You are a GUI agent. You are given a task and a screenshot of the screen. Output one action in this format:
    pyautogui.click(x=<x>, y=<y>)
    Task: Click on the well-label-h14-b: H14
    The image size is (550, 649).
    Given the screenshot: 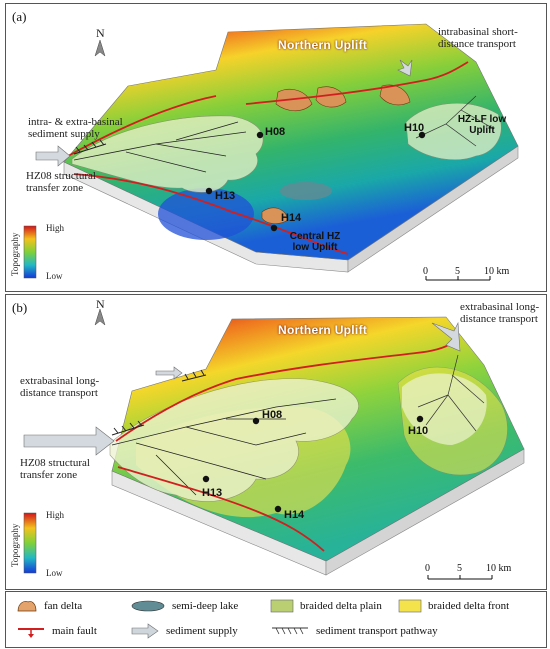 What is the action you would take?
    pyautogui.click(x=294, y=515)
    